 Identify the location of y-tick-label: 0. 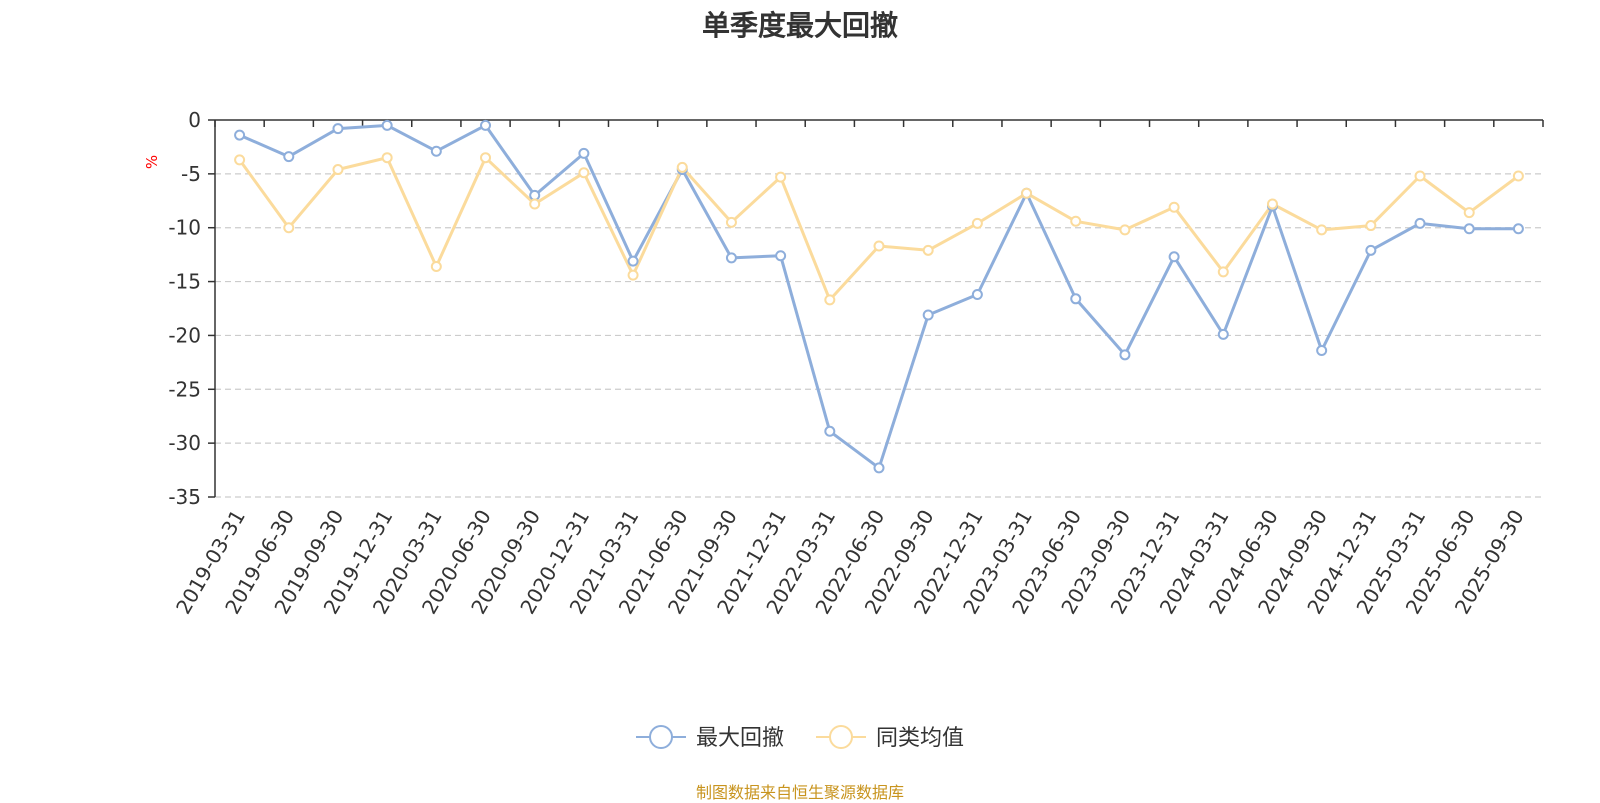
(194, 120).